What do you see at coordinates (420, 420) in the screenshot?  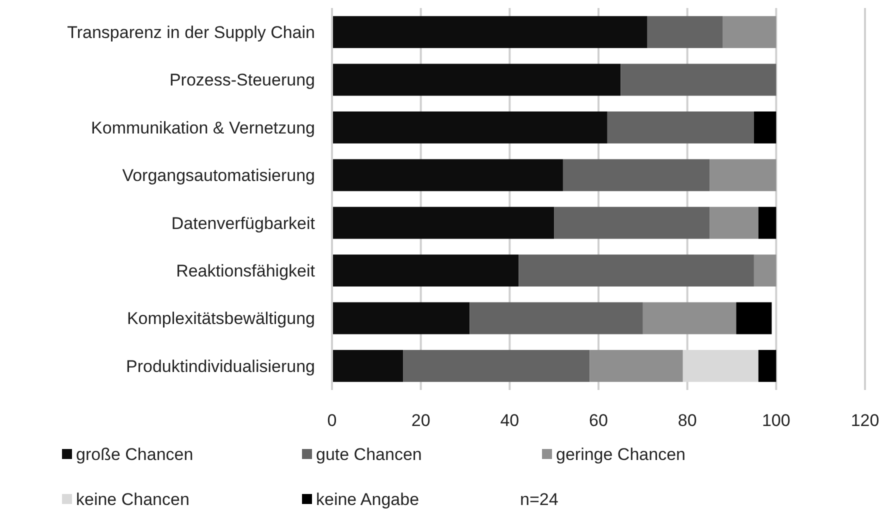 I see `x-tick-label: 20` at bounding box center [420, 420].